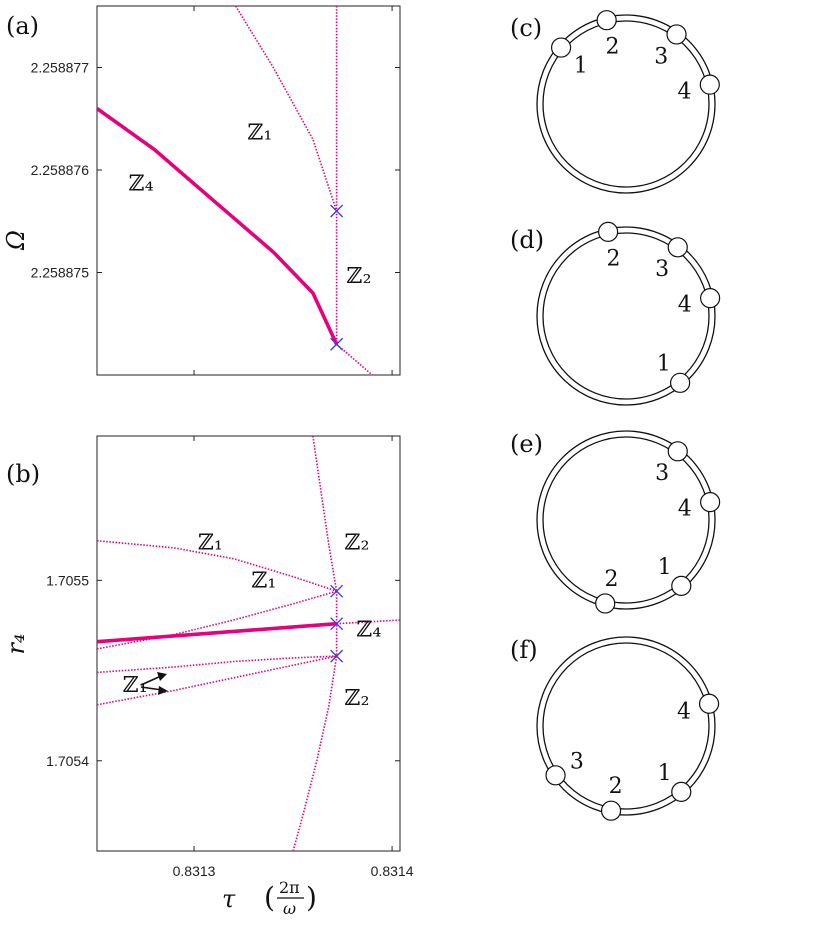  What do you see at coordinates (154, 683) in the screenshot?
I see `annotation-arrows` at bounding box center [154, 683].